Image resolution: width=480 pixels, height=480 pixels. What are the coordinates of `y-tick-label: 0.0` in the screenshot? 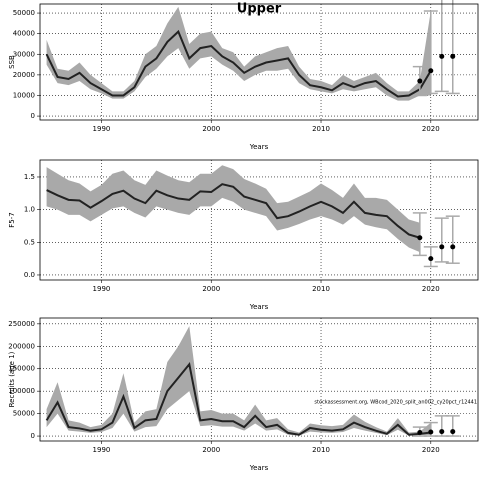 It's located at (29, 275).